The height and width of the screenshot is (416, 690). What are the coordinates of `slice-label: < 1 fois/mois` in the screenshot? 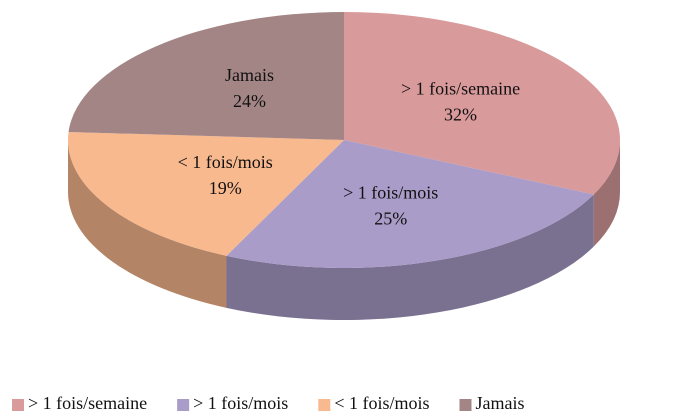 It's located at (225, 162).